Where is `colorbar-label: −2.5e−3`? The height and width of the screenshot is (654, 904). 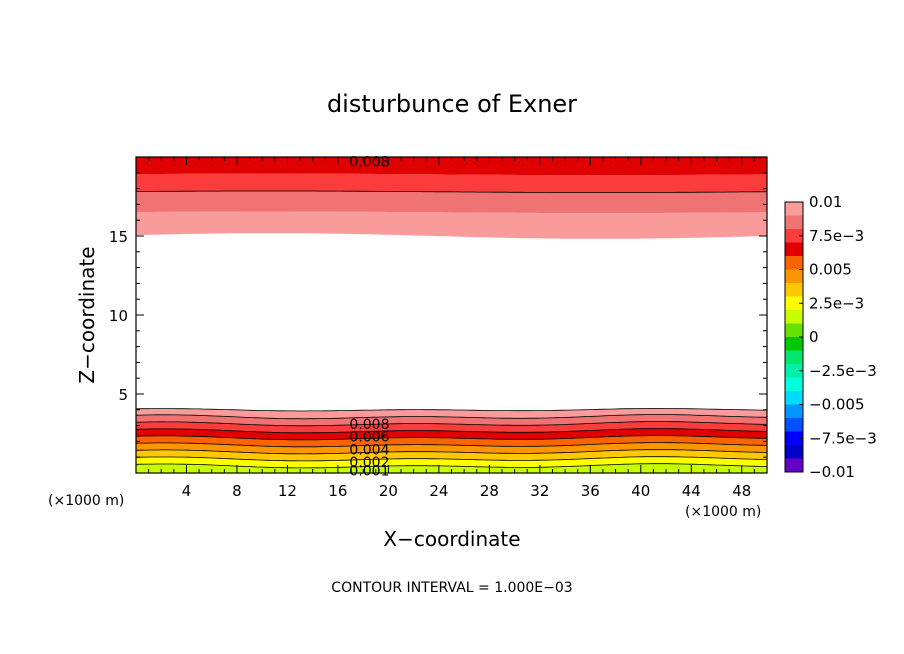
colorbar-label: −2.5e−3 is located at coordinates (843, 371).